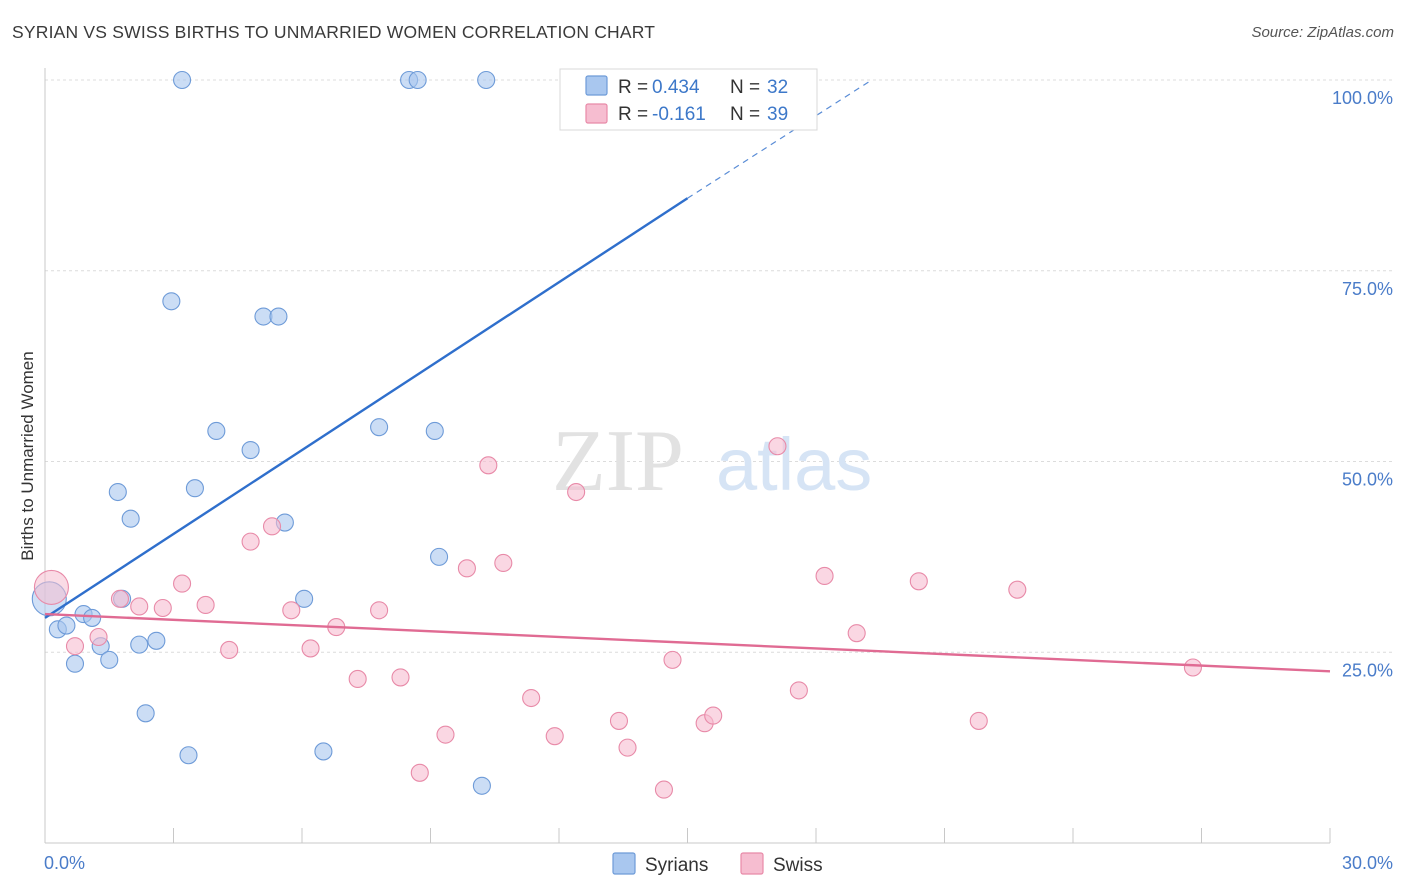 The width and height of the screenshot is (1406, 892). Describe the element at coordinates (596, 85) in the screenshot. I see `legend-swatch-syrians` at that location.